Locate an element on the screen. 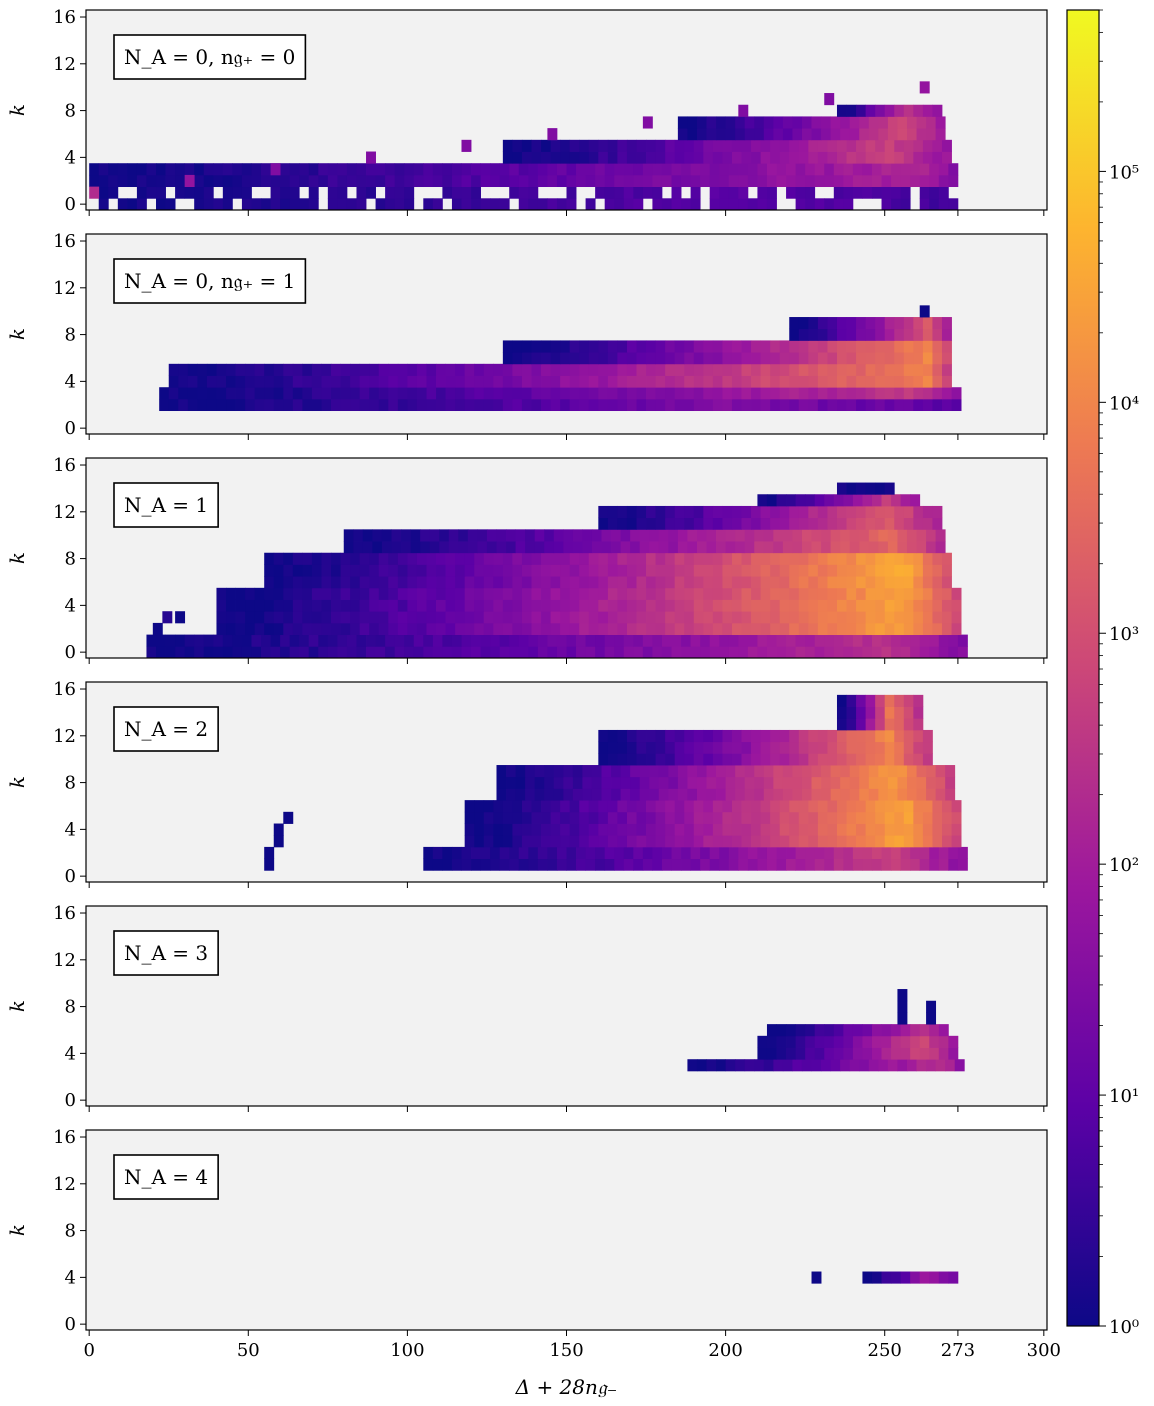 This screenshot has width=1154, height=1406. y-tick-label: 12 is located at coordinates (64, 960).